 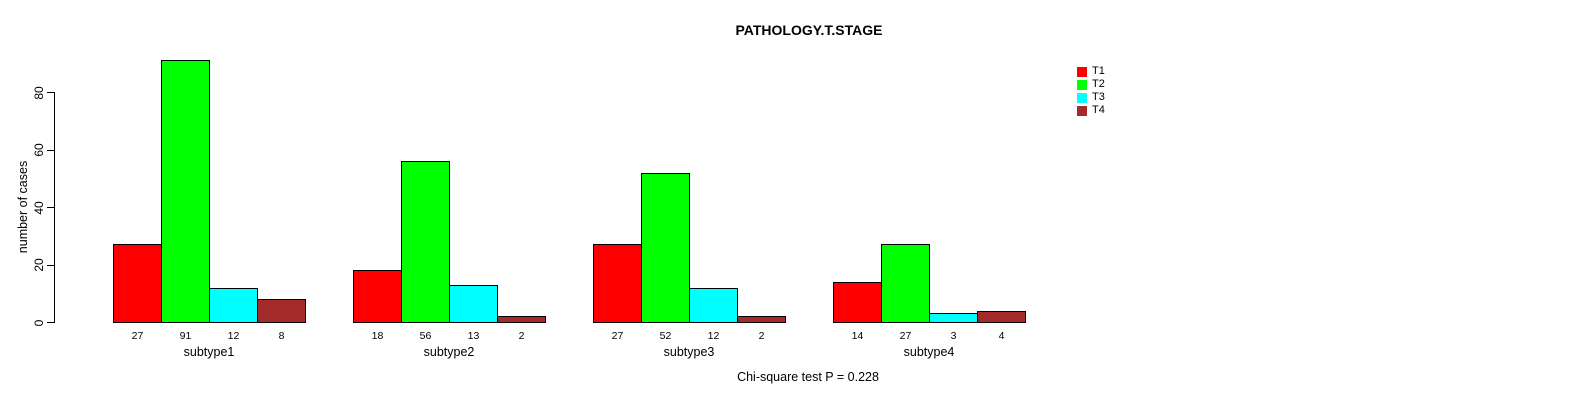 What do you see at coordinates (281, 336) in the screenshot?
I see `bar-value-label: 8` at bounding box center [281, 336].